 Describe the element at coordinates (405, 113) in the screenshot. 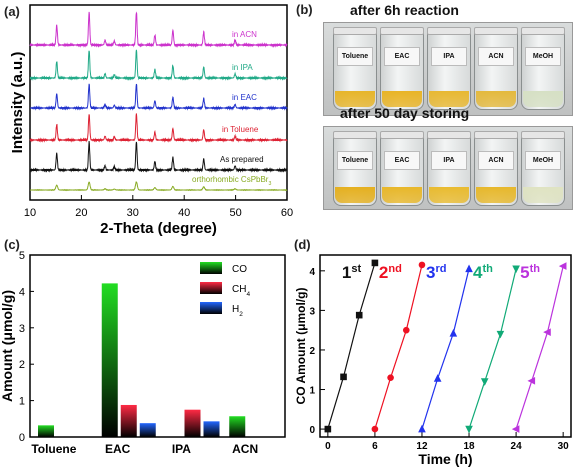

I see `photo-bottom-title: after 50 day storing` at that location.